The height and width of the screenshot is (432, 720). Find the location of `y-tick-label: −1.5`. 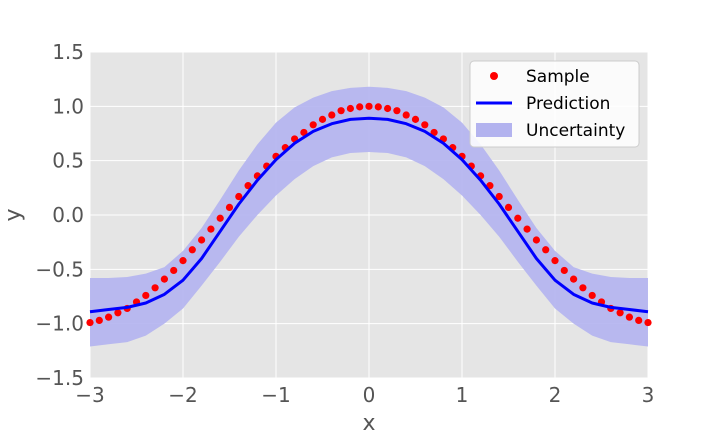

y-tick-label: −1.5 is located at coordinates (59, 378).